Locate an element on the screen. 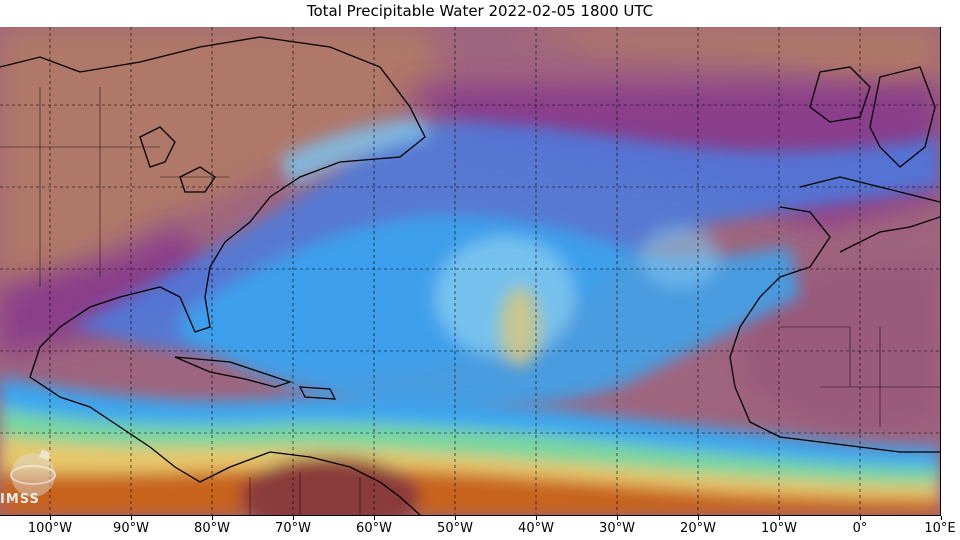 Image resolution: width=960 pixels, height=540 pixels. x-tick-label: 100°W is located at coordinates (50, 528).